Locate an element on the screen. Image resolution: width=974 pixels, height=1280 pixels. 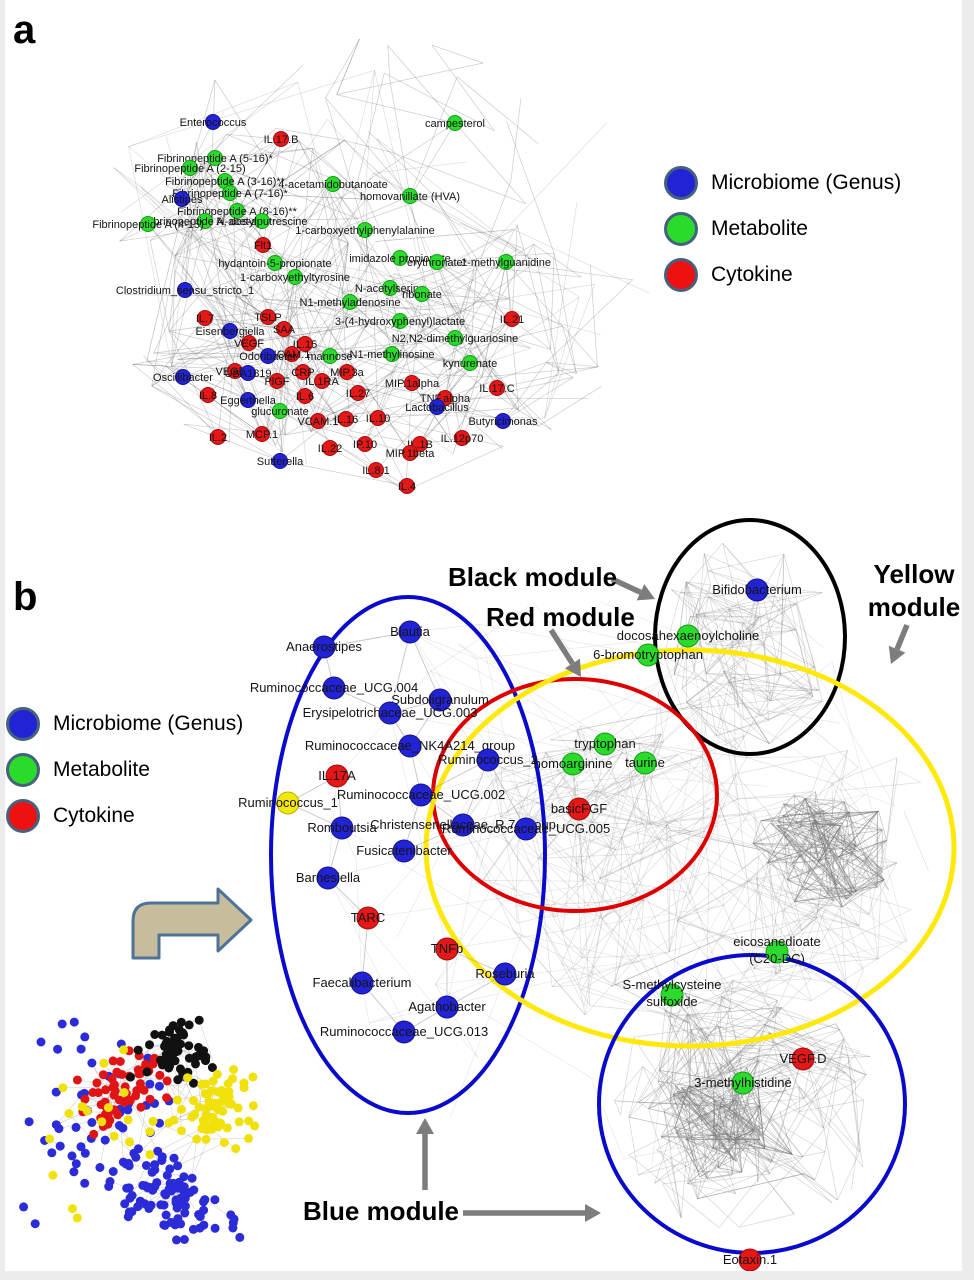
node-mip-3a is located at coordinates (347, 372).